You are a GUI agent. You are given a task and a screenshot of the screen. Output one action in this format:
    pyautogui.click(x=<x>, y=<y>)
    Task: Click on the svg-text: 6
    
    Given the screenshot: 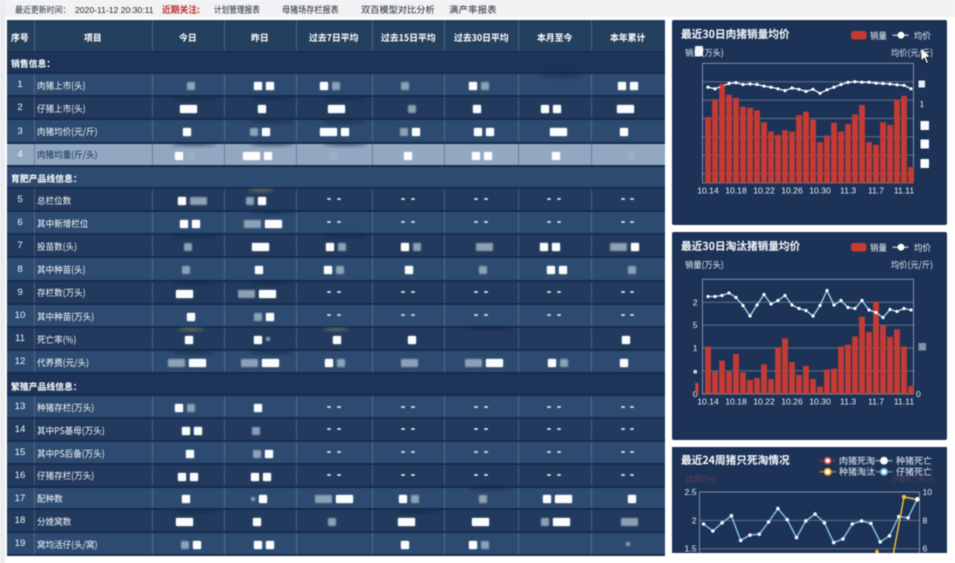 What is the action you would take?
    pyautogui.click(x=925, y=548)
    